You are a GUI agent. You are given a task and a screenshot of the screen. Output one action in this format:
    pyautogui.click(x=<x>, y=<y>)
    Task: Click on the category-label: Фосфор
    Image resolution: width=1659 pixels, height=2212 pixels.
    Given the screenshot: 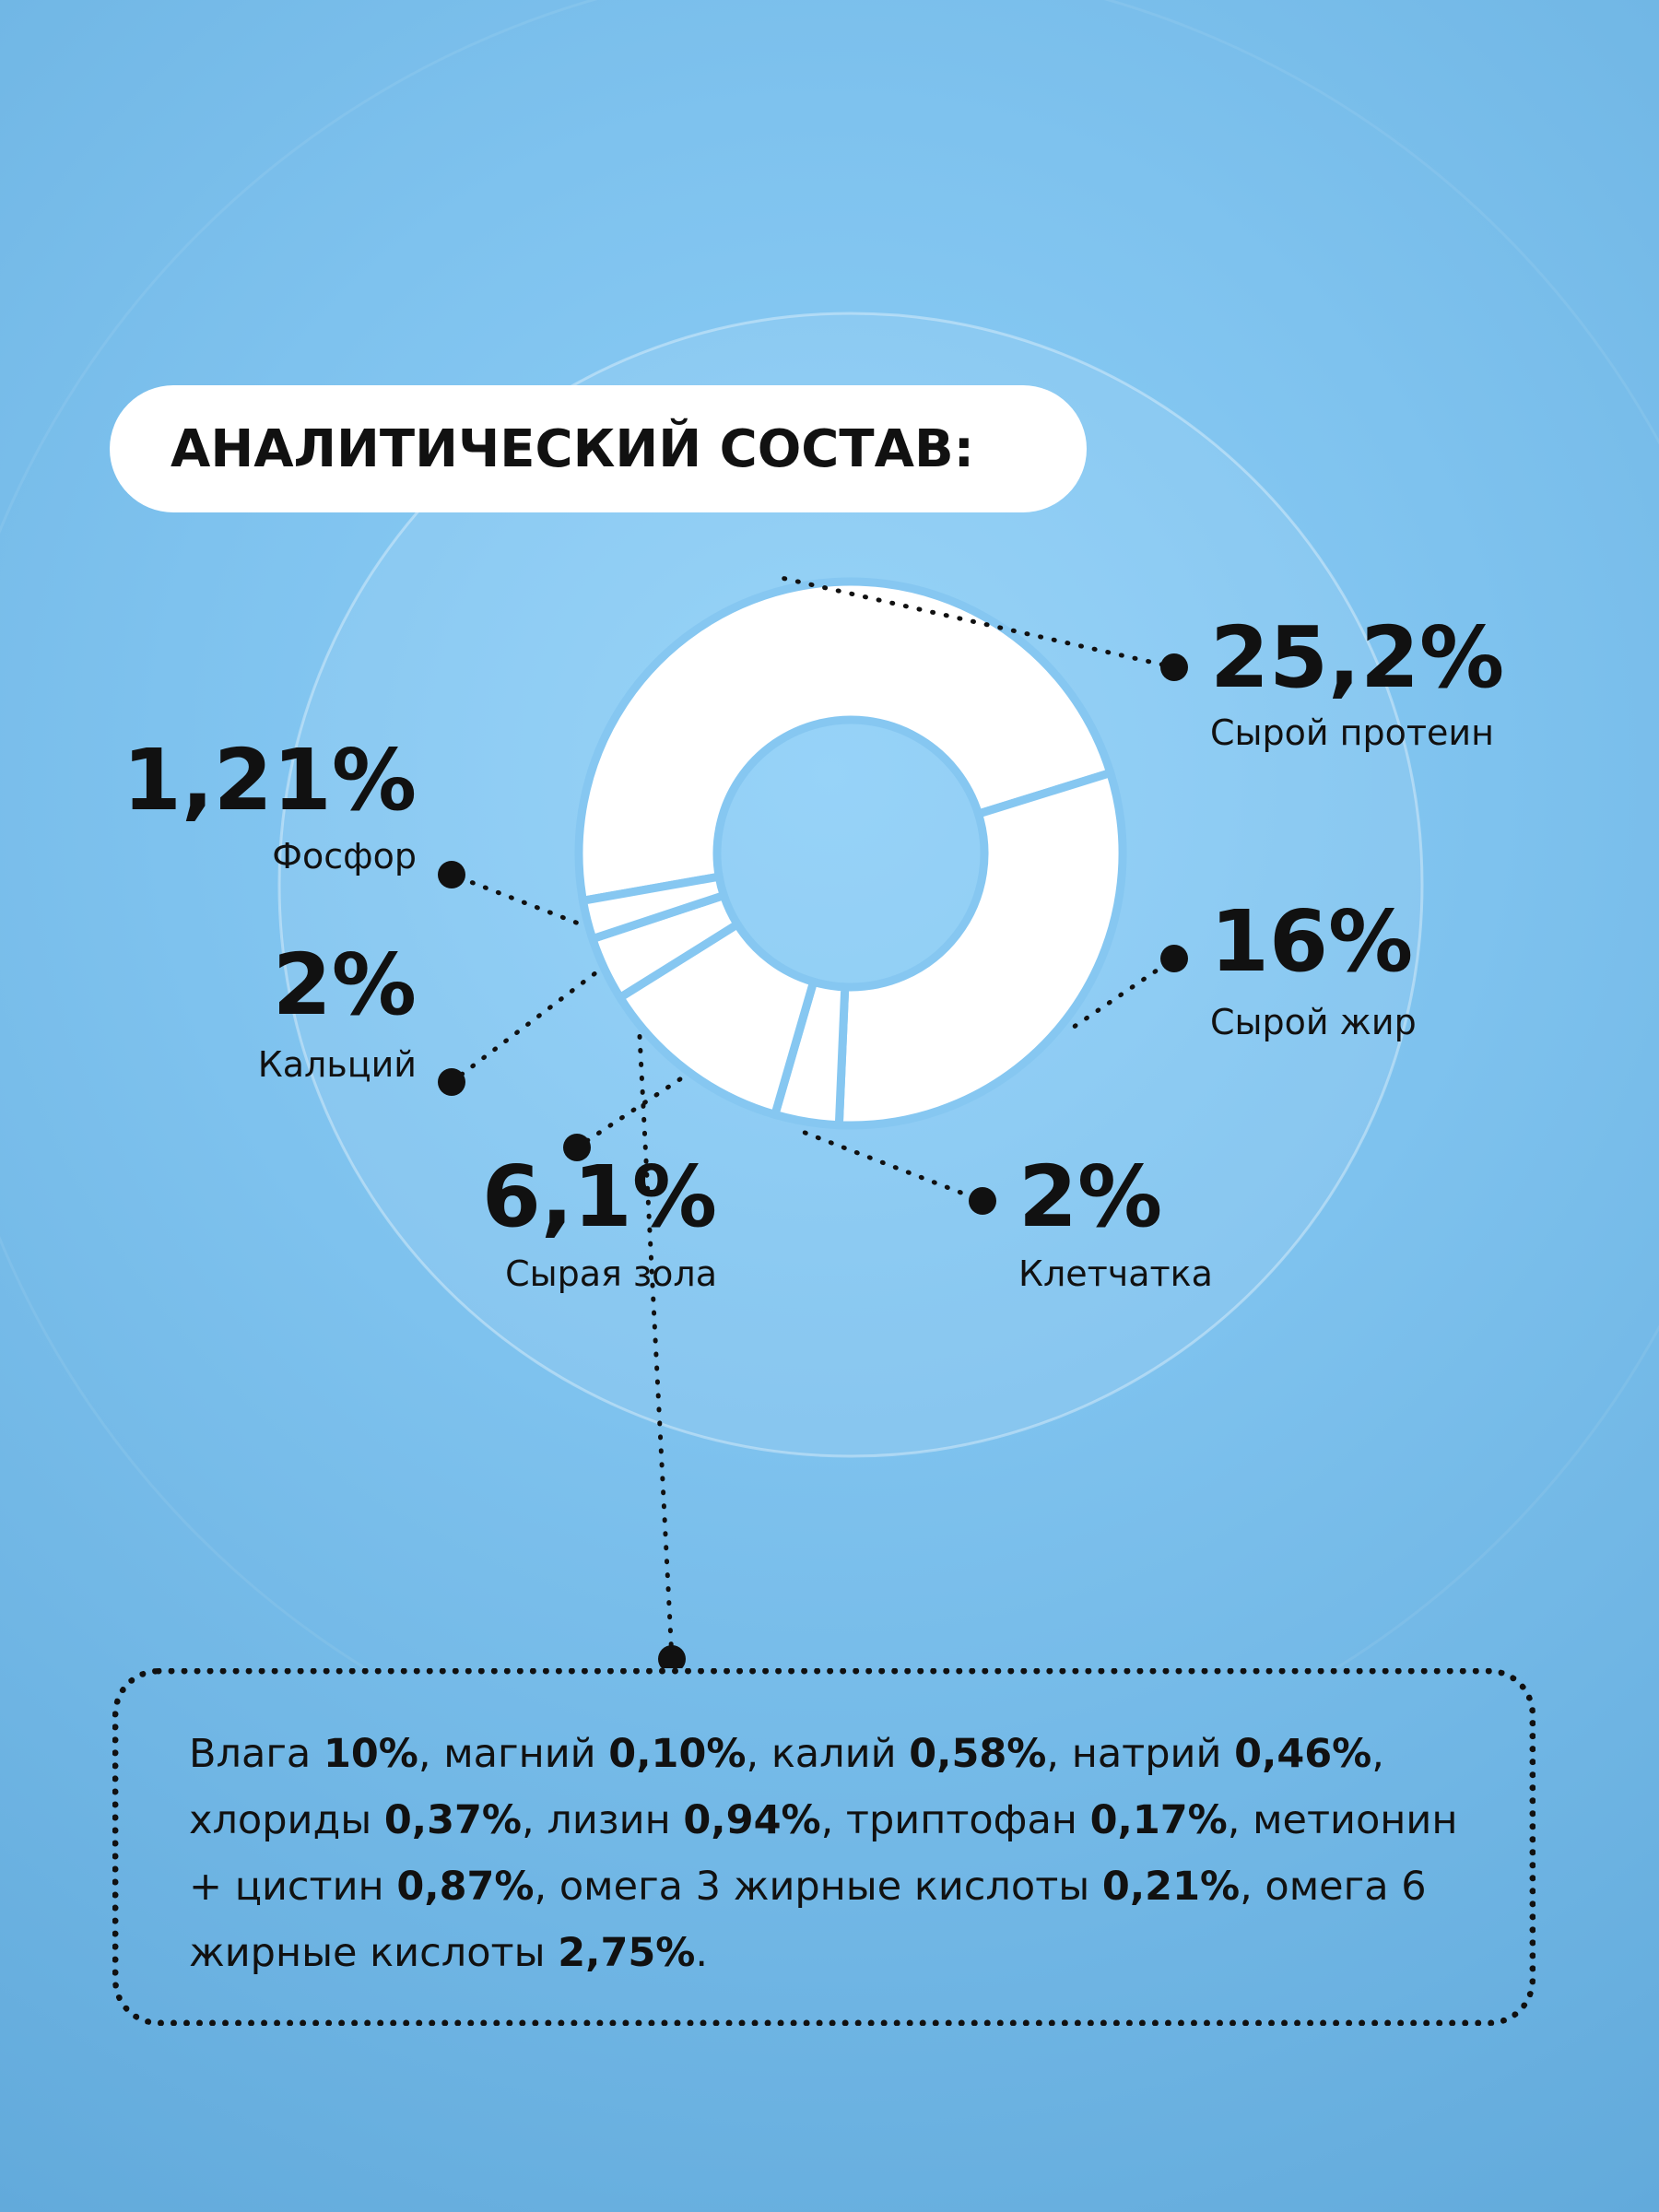 What is the action you would take?
    pyautogui.click(x=344, y=856)
    